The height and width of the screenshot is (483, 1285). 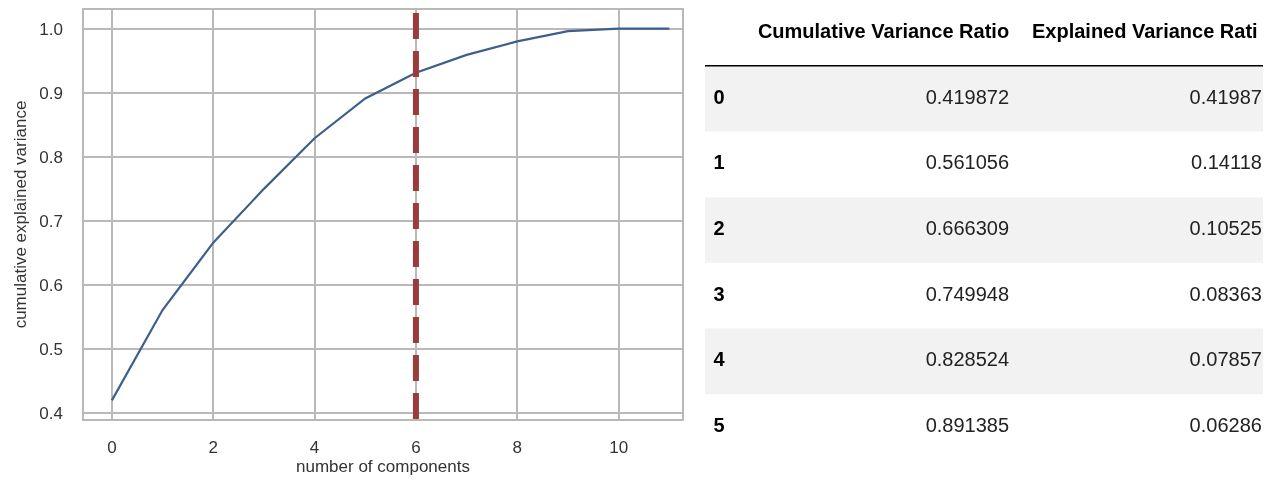 I want to click on x-axis-title: number of components, so click(x=383, y=467).